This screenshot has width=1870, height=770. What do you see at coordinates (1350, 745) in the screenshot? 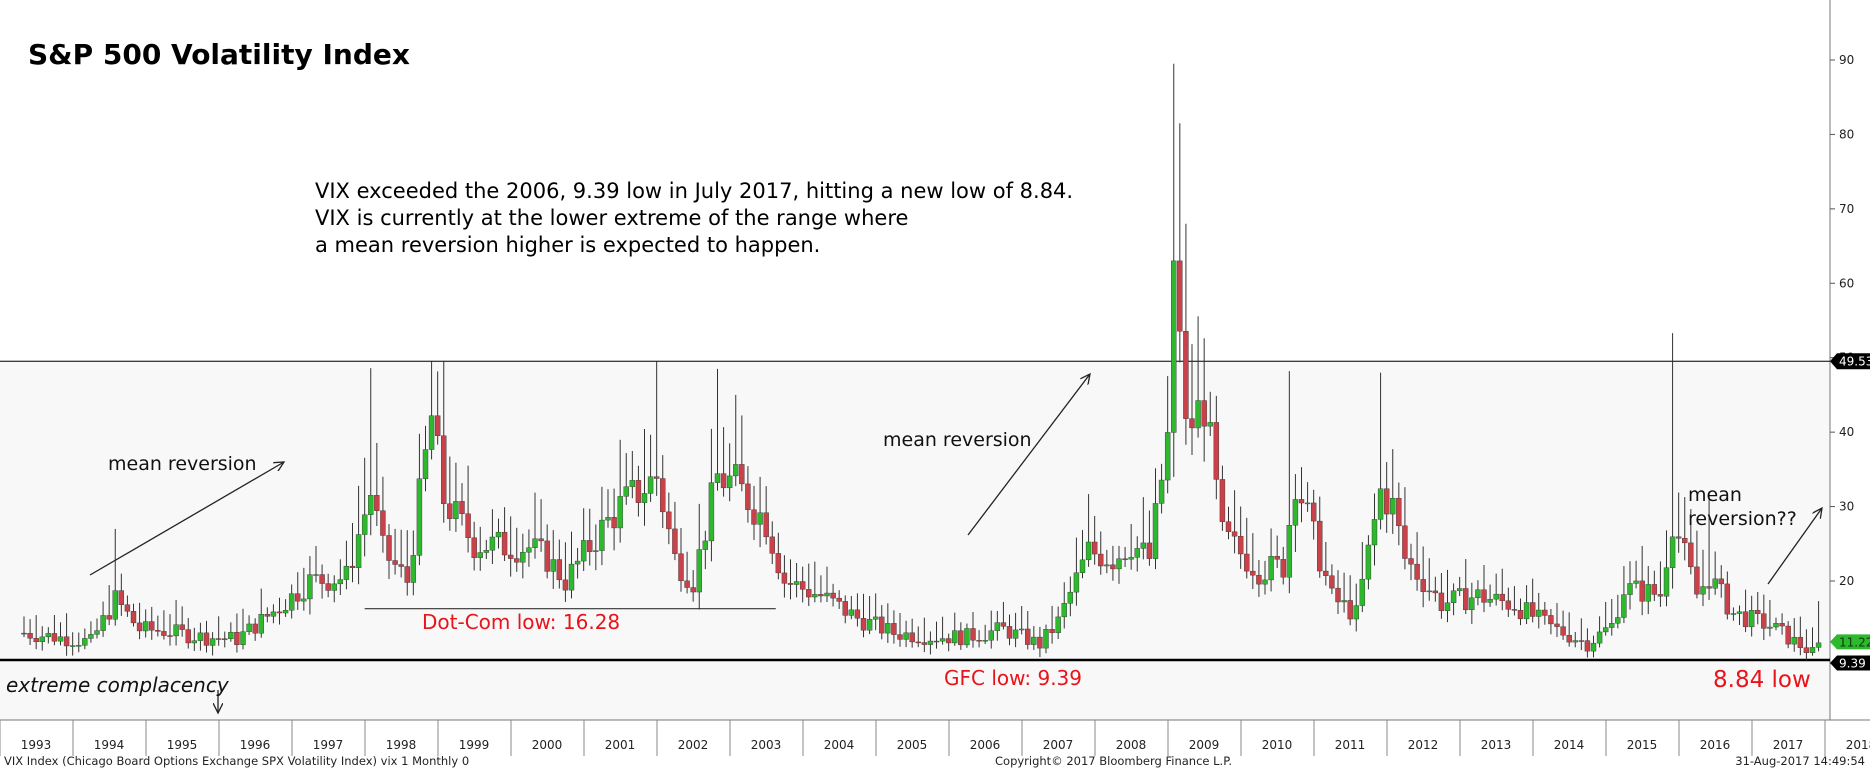
I see `x-tick-label: 2011` at bounding box center [1350, 745].